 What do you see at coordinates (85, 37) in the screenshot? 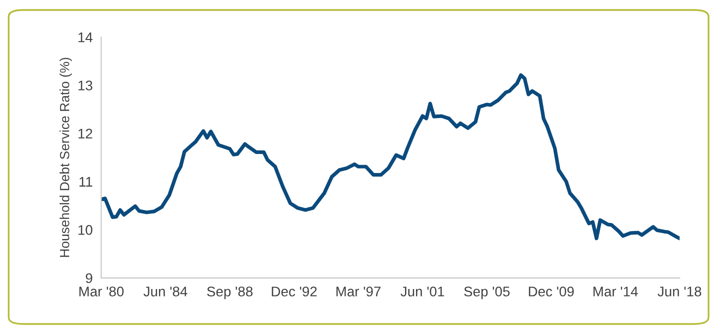
I see `y-tick-label: 14` at bounding box center [85, 37].